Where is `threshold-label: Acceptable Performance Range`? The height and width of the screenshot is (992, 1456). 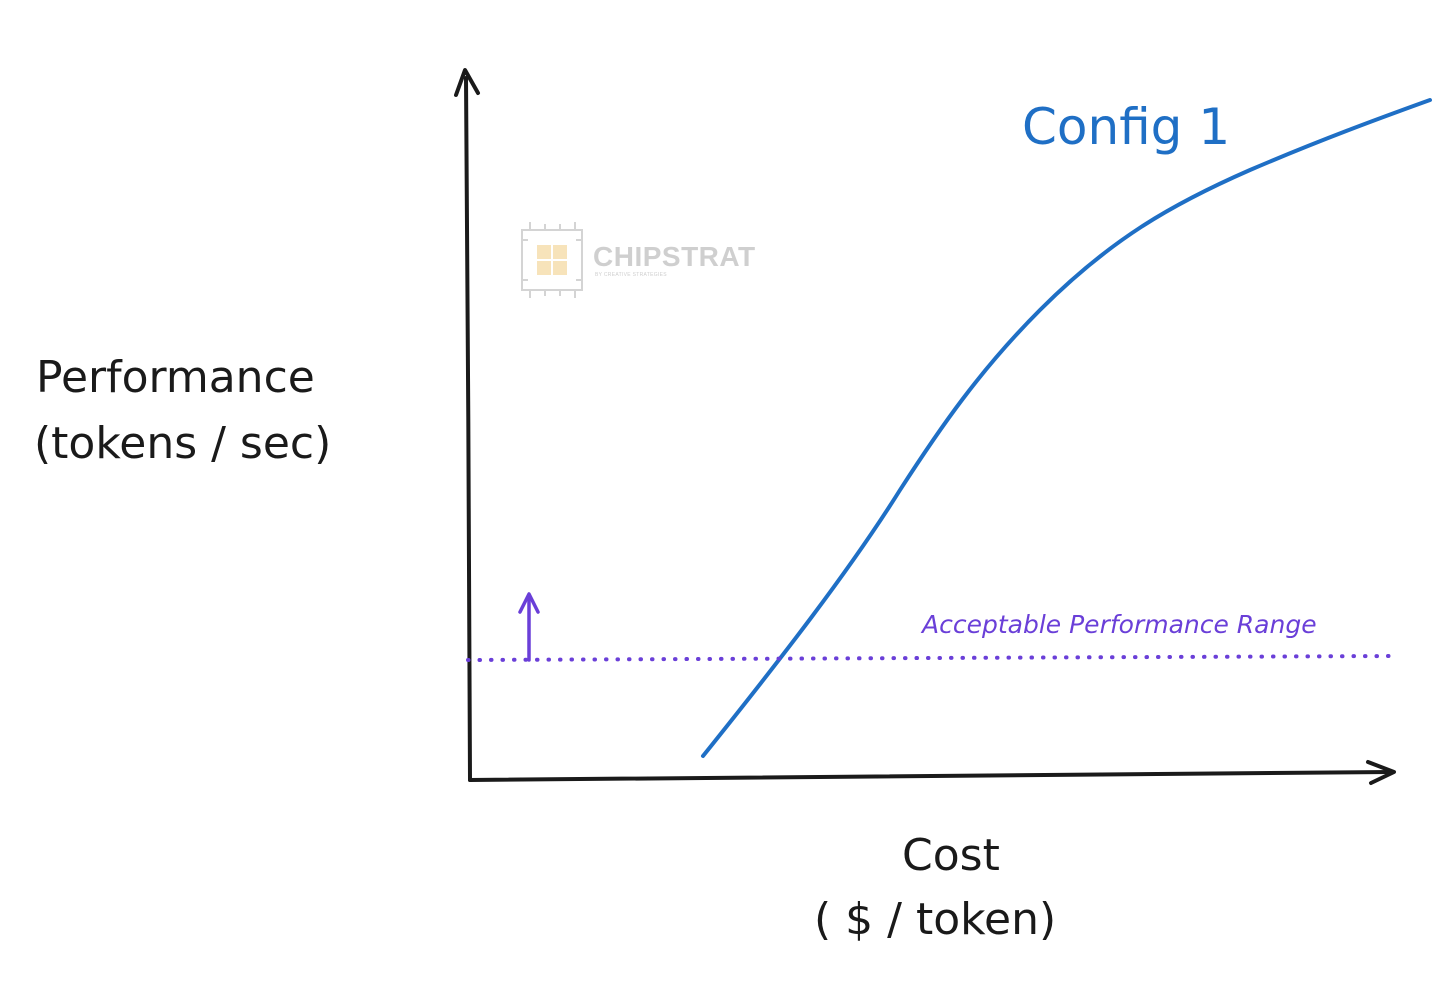
threshold-label: Acceptable Performance Range is located at coordinates (1118, 624).